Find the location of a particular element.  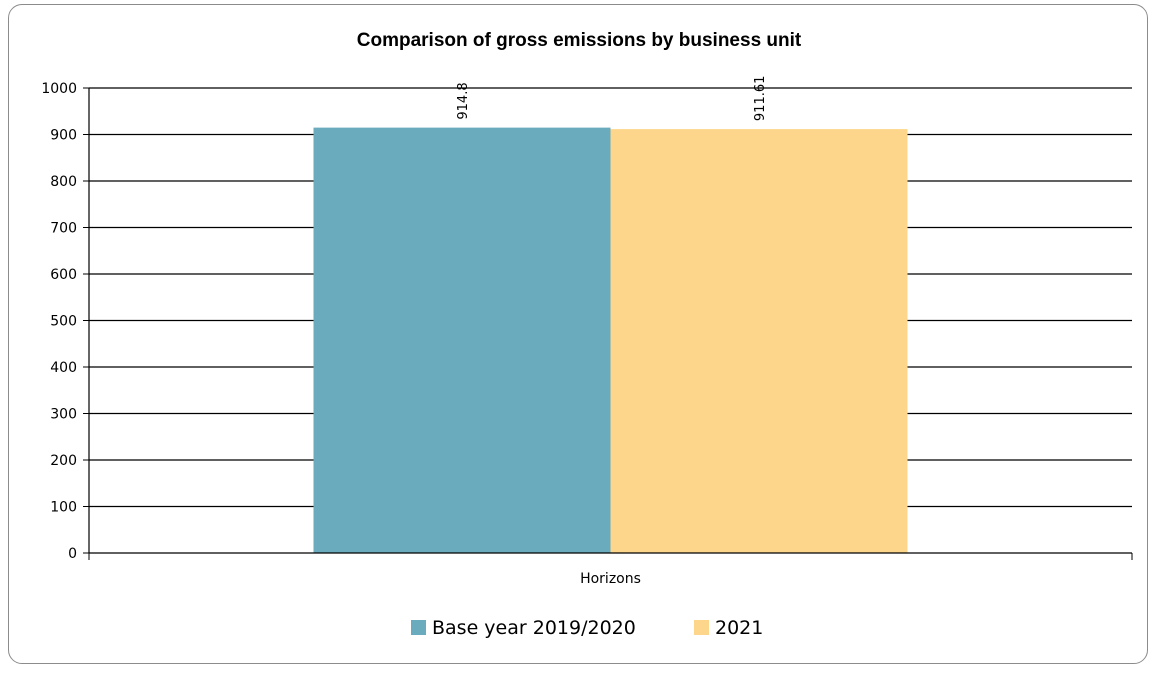

y-tick-label: 300 is located at coordinates (63, 415).